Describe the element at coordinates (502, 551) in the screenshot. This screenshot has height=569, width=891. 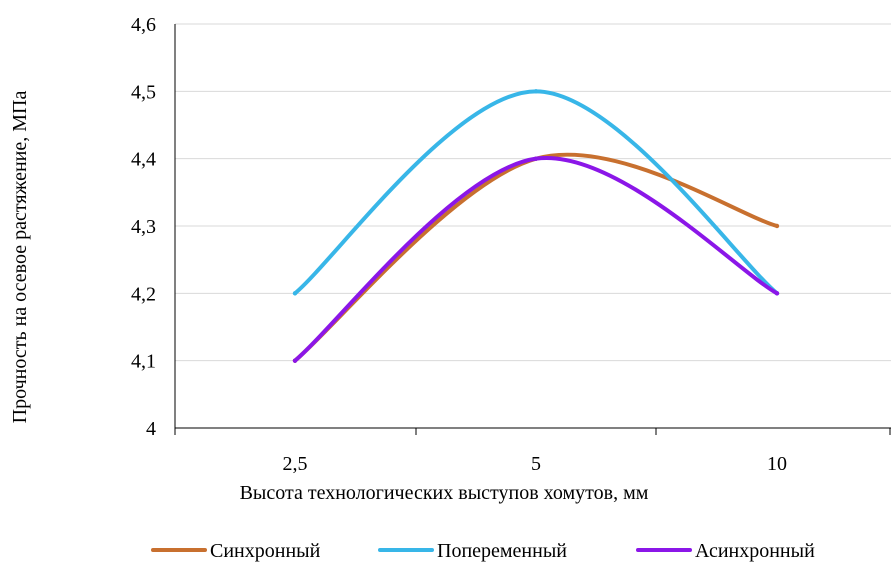
I see `legend-label: Попеременный` at that location.